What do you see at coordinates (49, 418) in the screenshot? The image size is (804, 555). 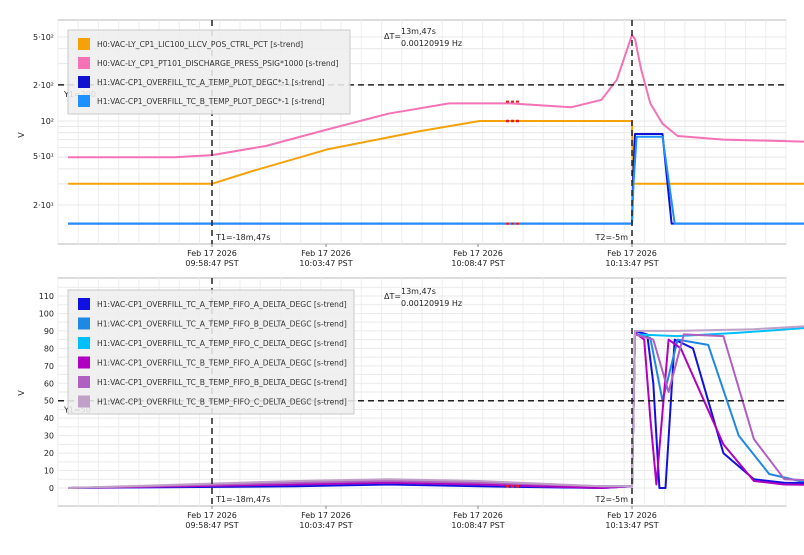 I see `y-tick-label: 40` at bounding box center [49, 418].